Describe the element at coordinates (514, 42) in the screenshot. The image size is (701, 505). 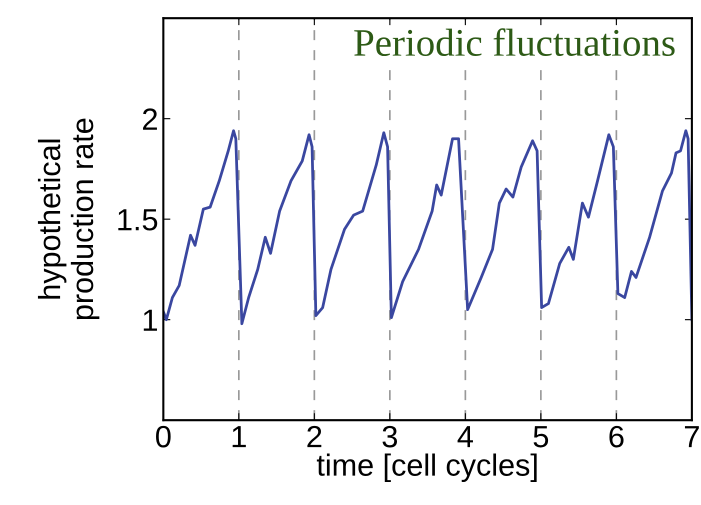
I see `chart-title: Periodic fluctuations` at that location.